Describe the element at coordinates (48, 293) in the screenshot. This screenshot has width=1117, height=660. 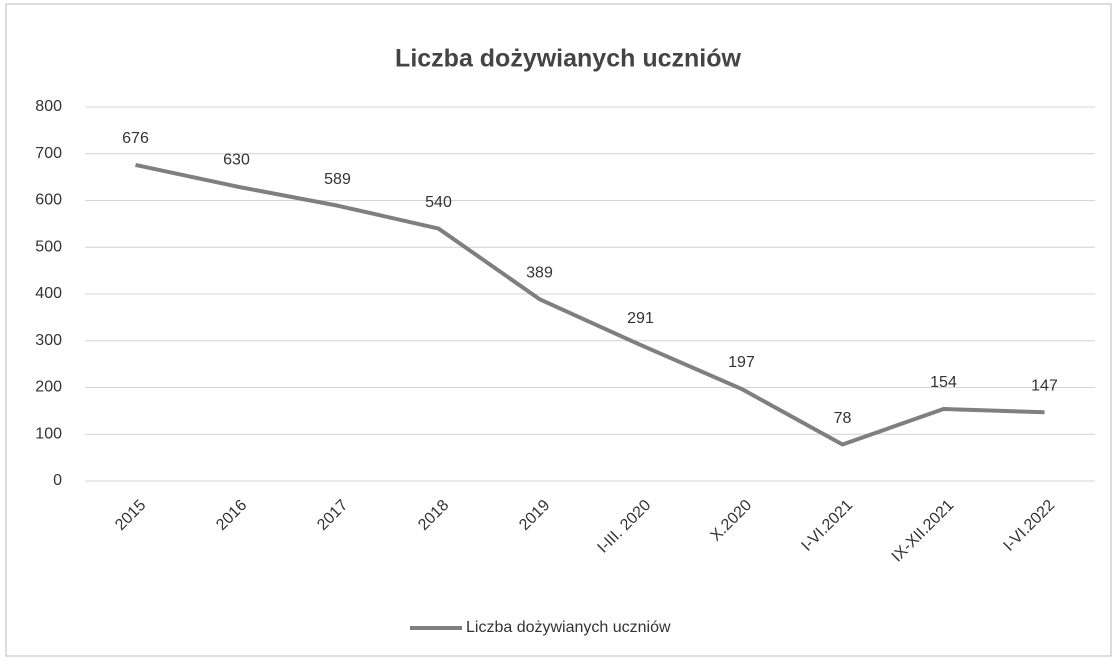
I see `y-tick-label: 400` at that location.